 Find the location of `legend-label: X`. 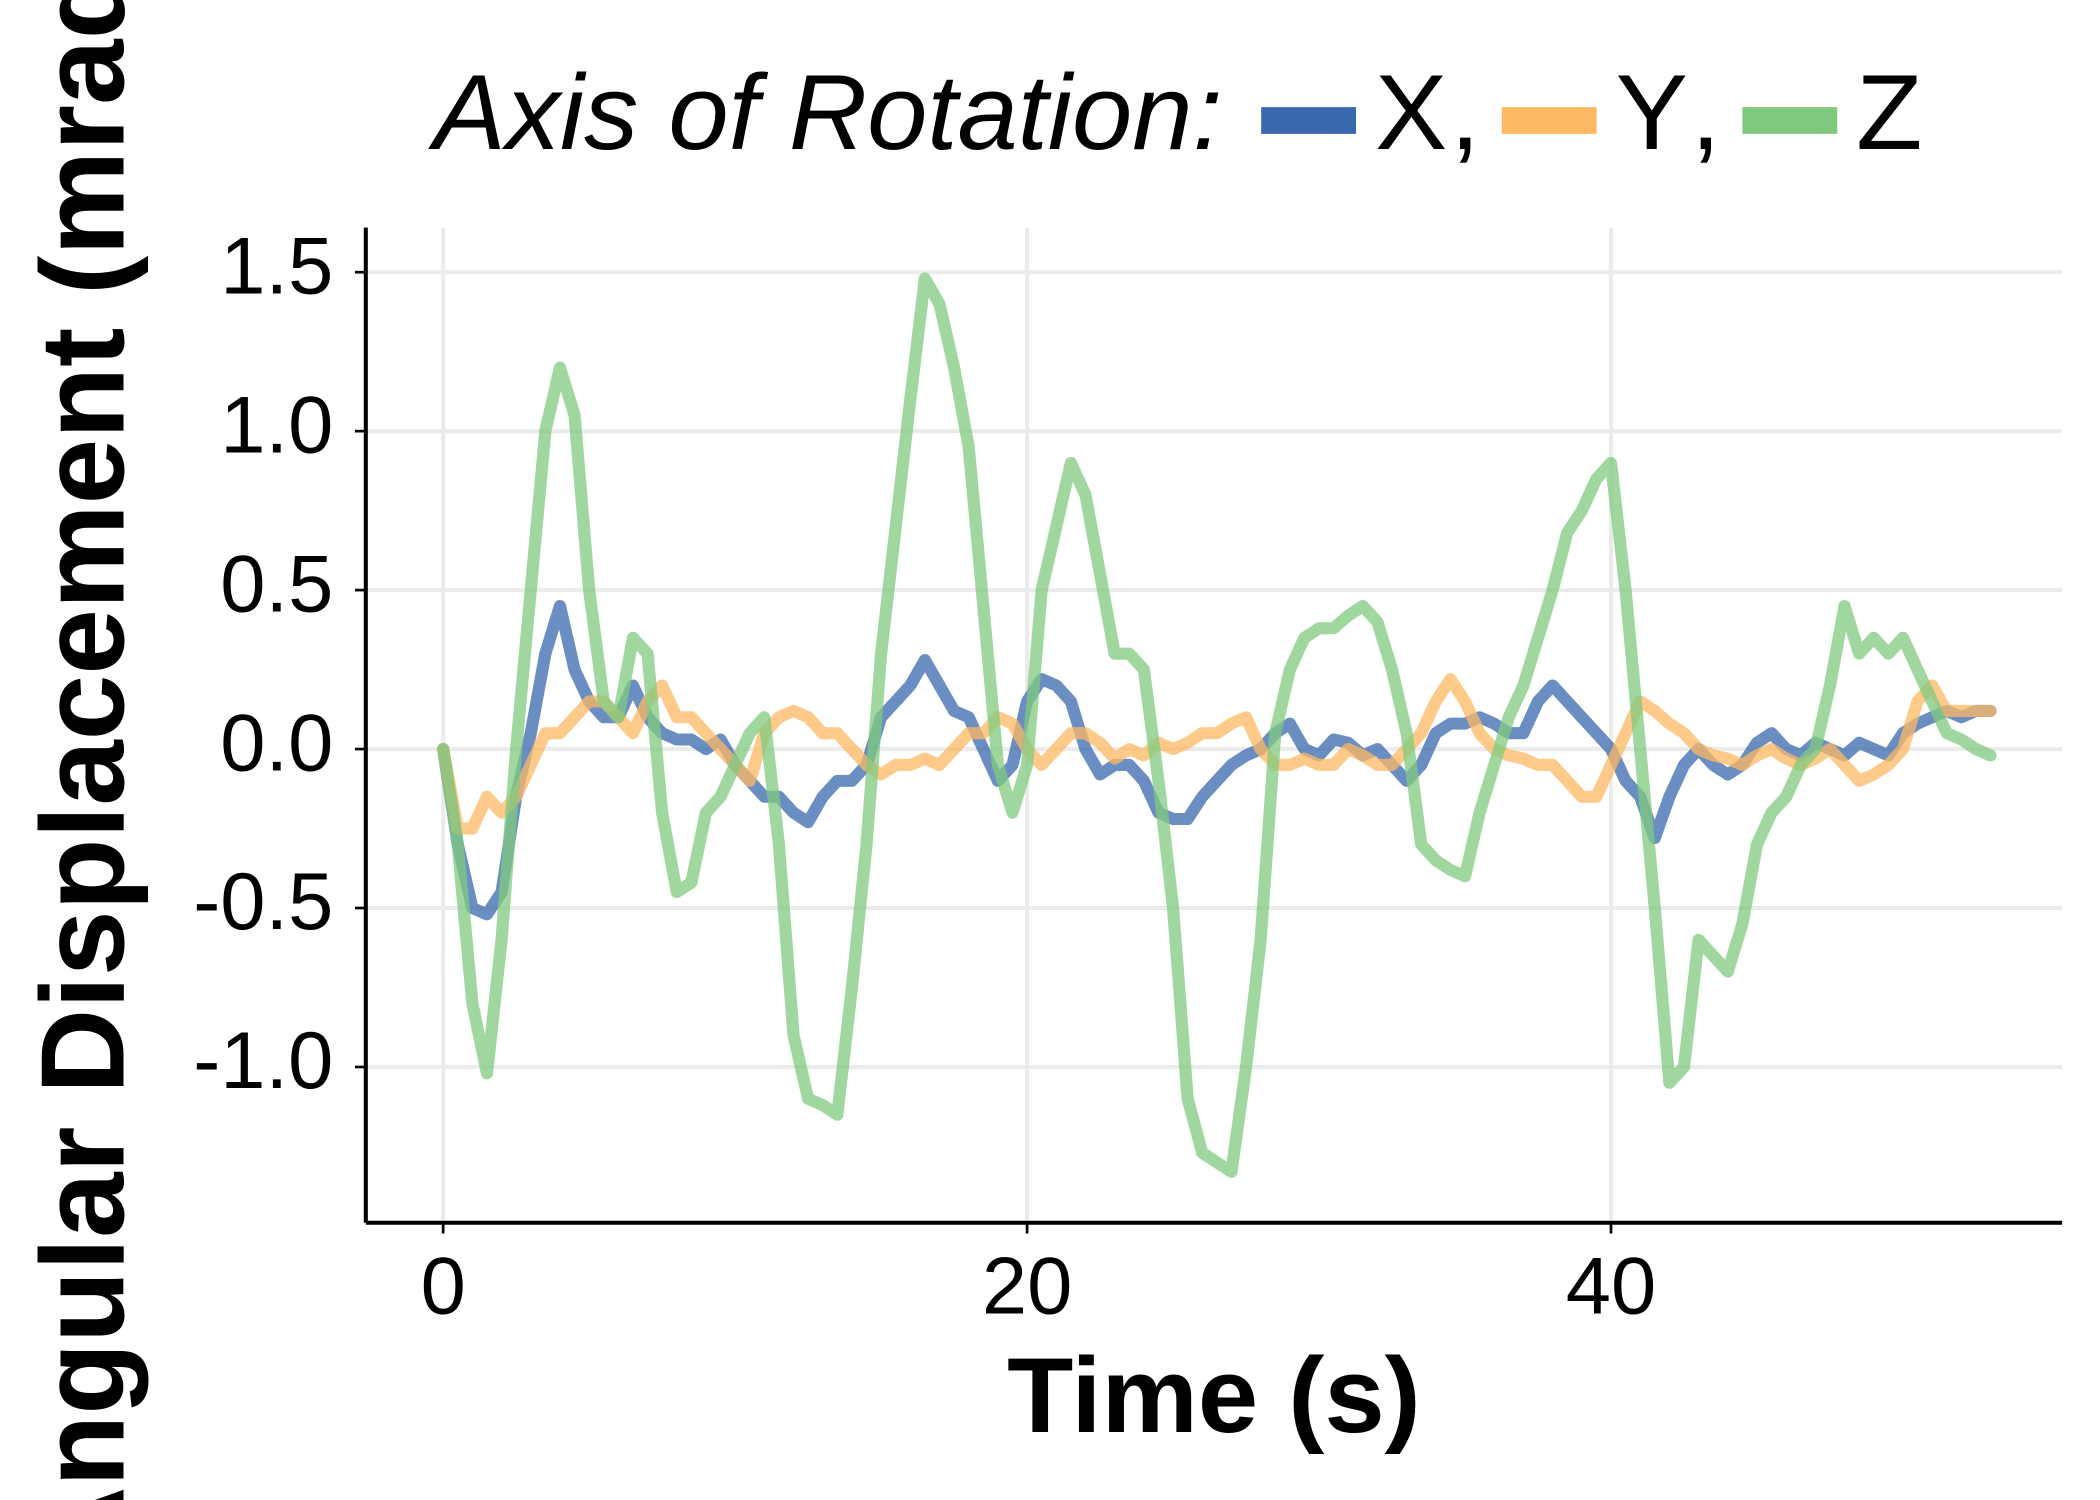

legend-label: X is located at coordinates (1411, 111).